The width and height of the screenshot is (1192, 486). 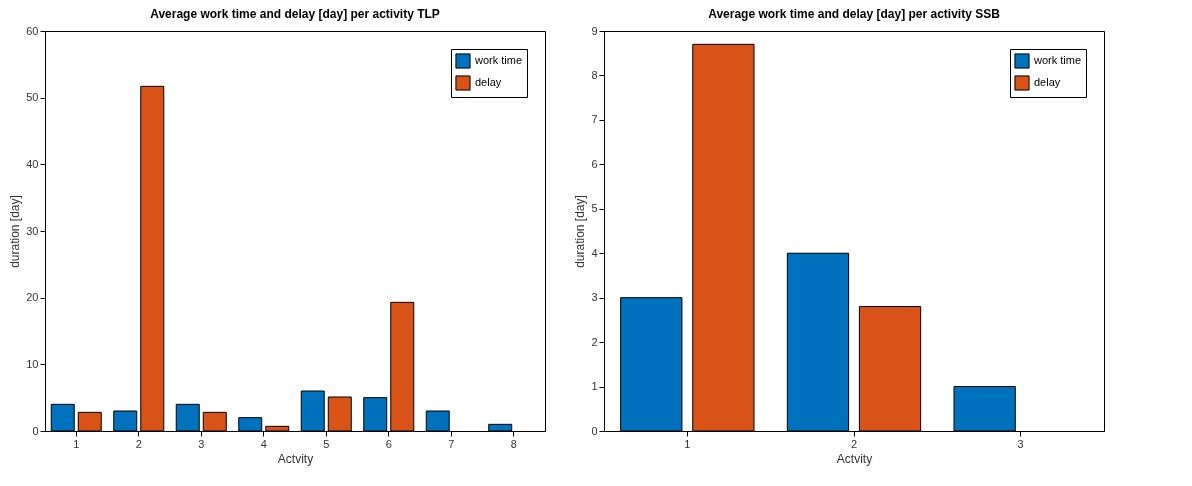 What do you see at coordinates (594, 252) in the screenshot?
I see `y-tick-label: 4` at bounding box center [594, 252].